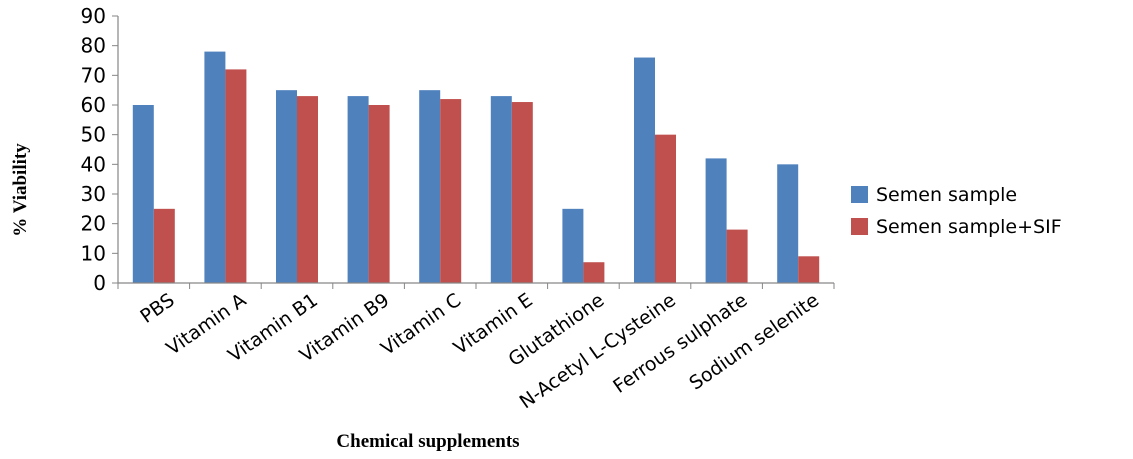 This screenshot has height=459, width=1133. What do you see at coordinates (93, 253) in the screenshot?
I see `y-tick-label: 10` at bounding box center [93, 253].